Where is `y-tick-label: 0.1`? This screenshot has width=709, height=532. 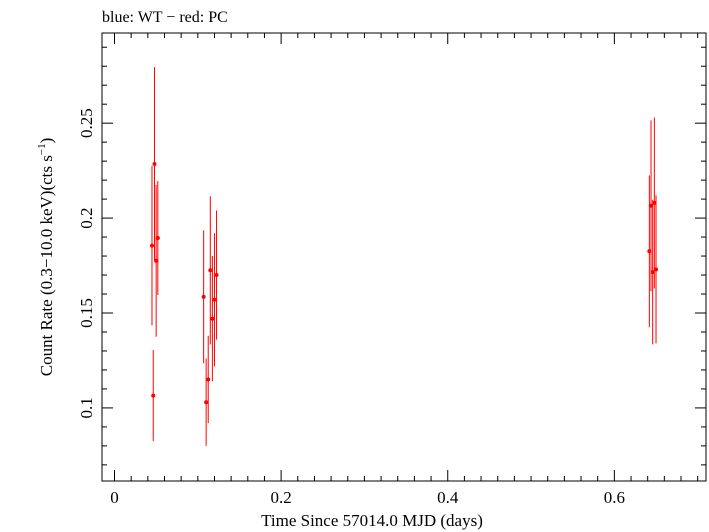 y-tick-label: 0.1 is located at coordinates (86, 407).